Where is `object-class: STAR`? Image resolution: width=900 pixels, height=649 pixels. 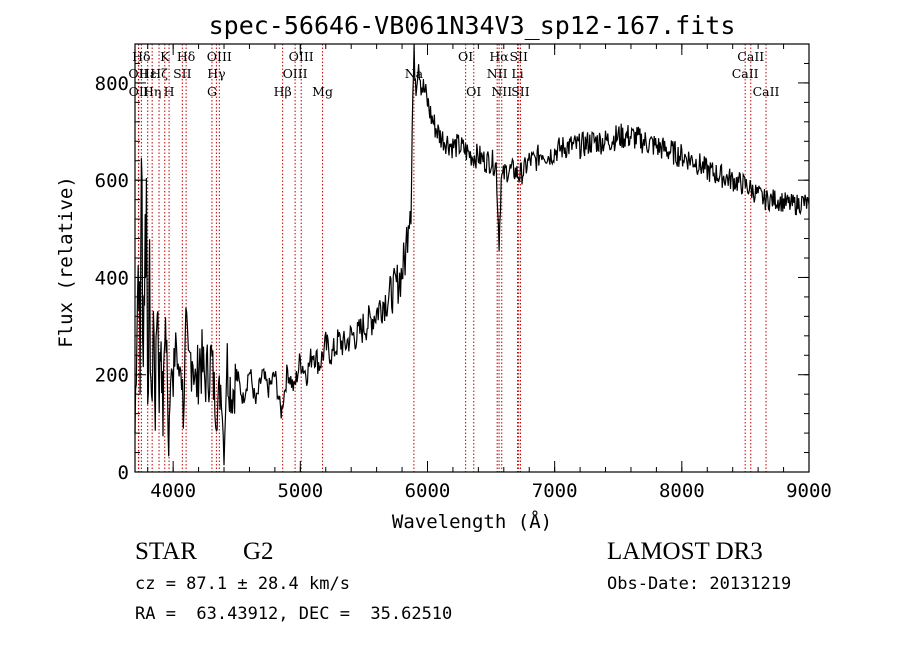
object-class: STAR is located at coordinates (166, 551).